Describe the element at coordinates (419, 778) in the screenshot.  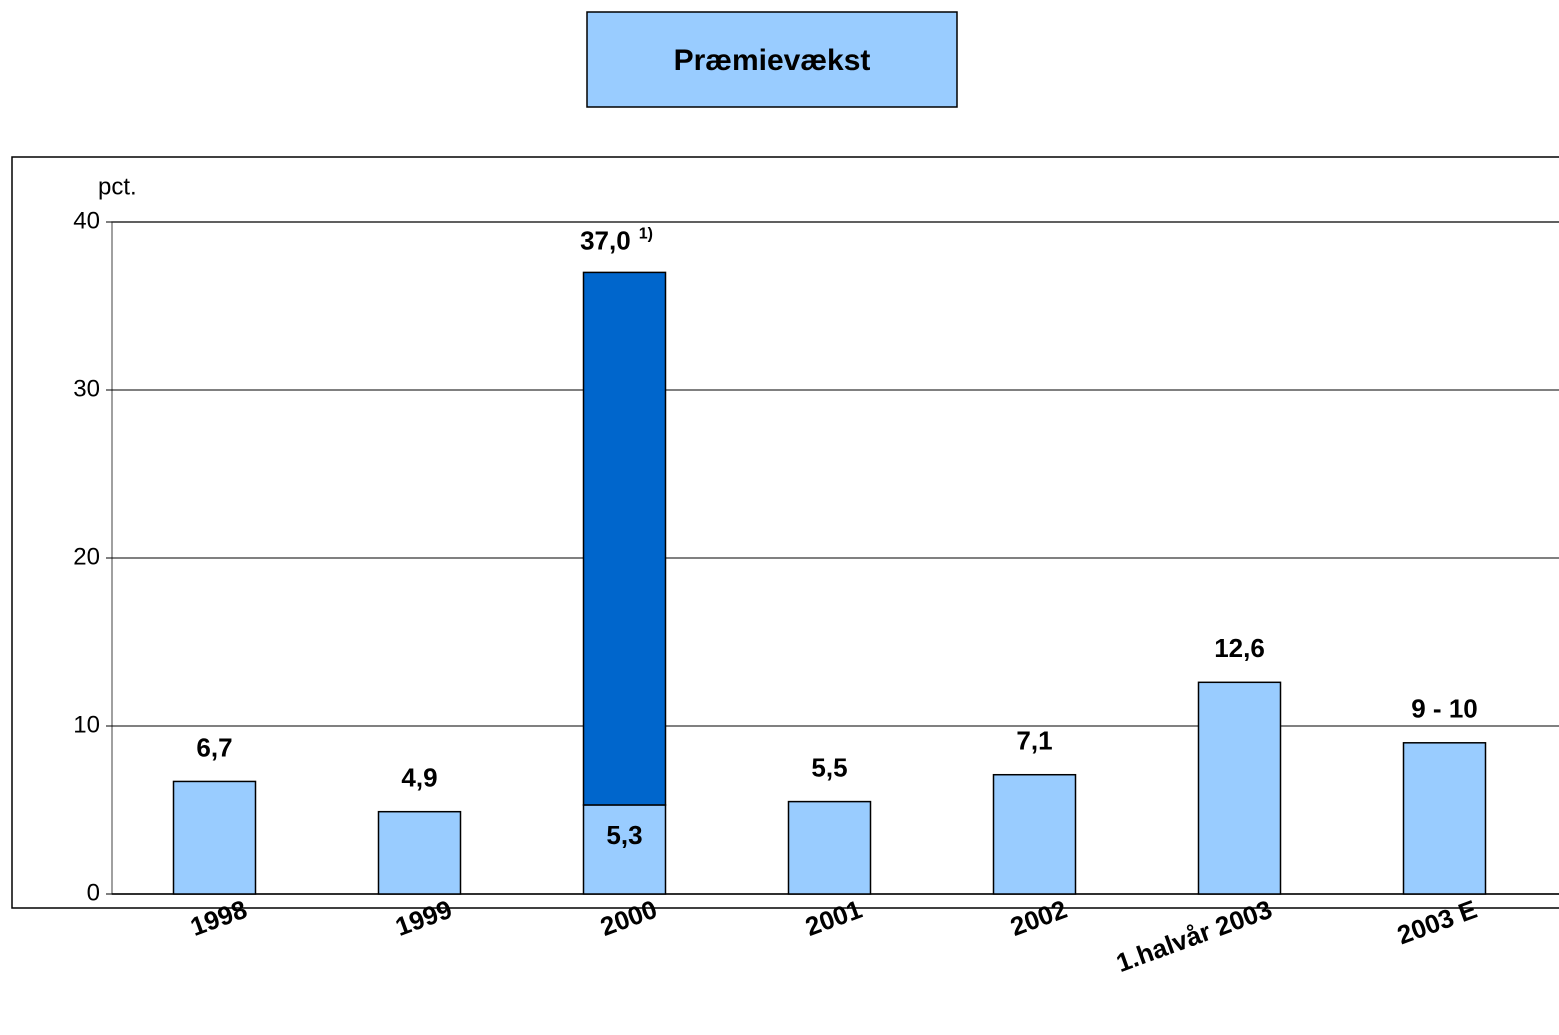
I see `data-label: 4,9` at that location.